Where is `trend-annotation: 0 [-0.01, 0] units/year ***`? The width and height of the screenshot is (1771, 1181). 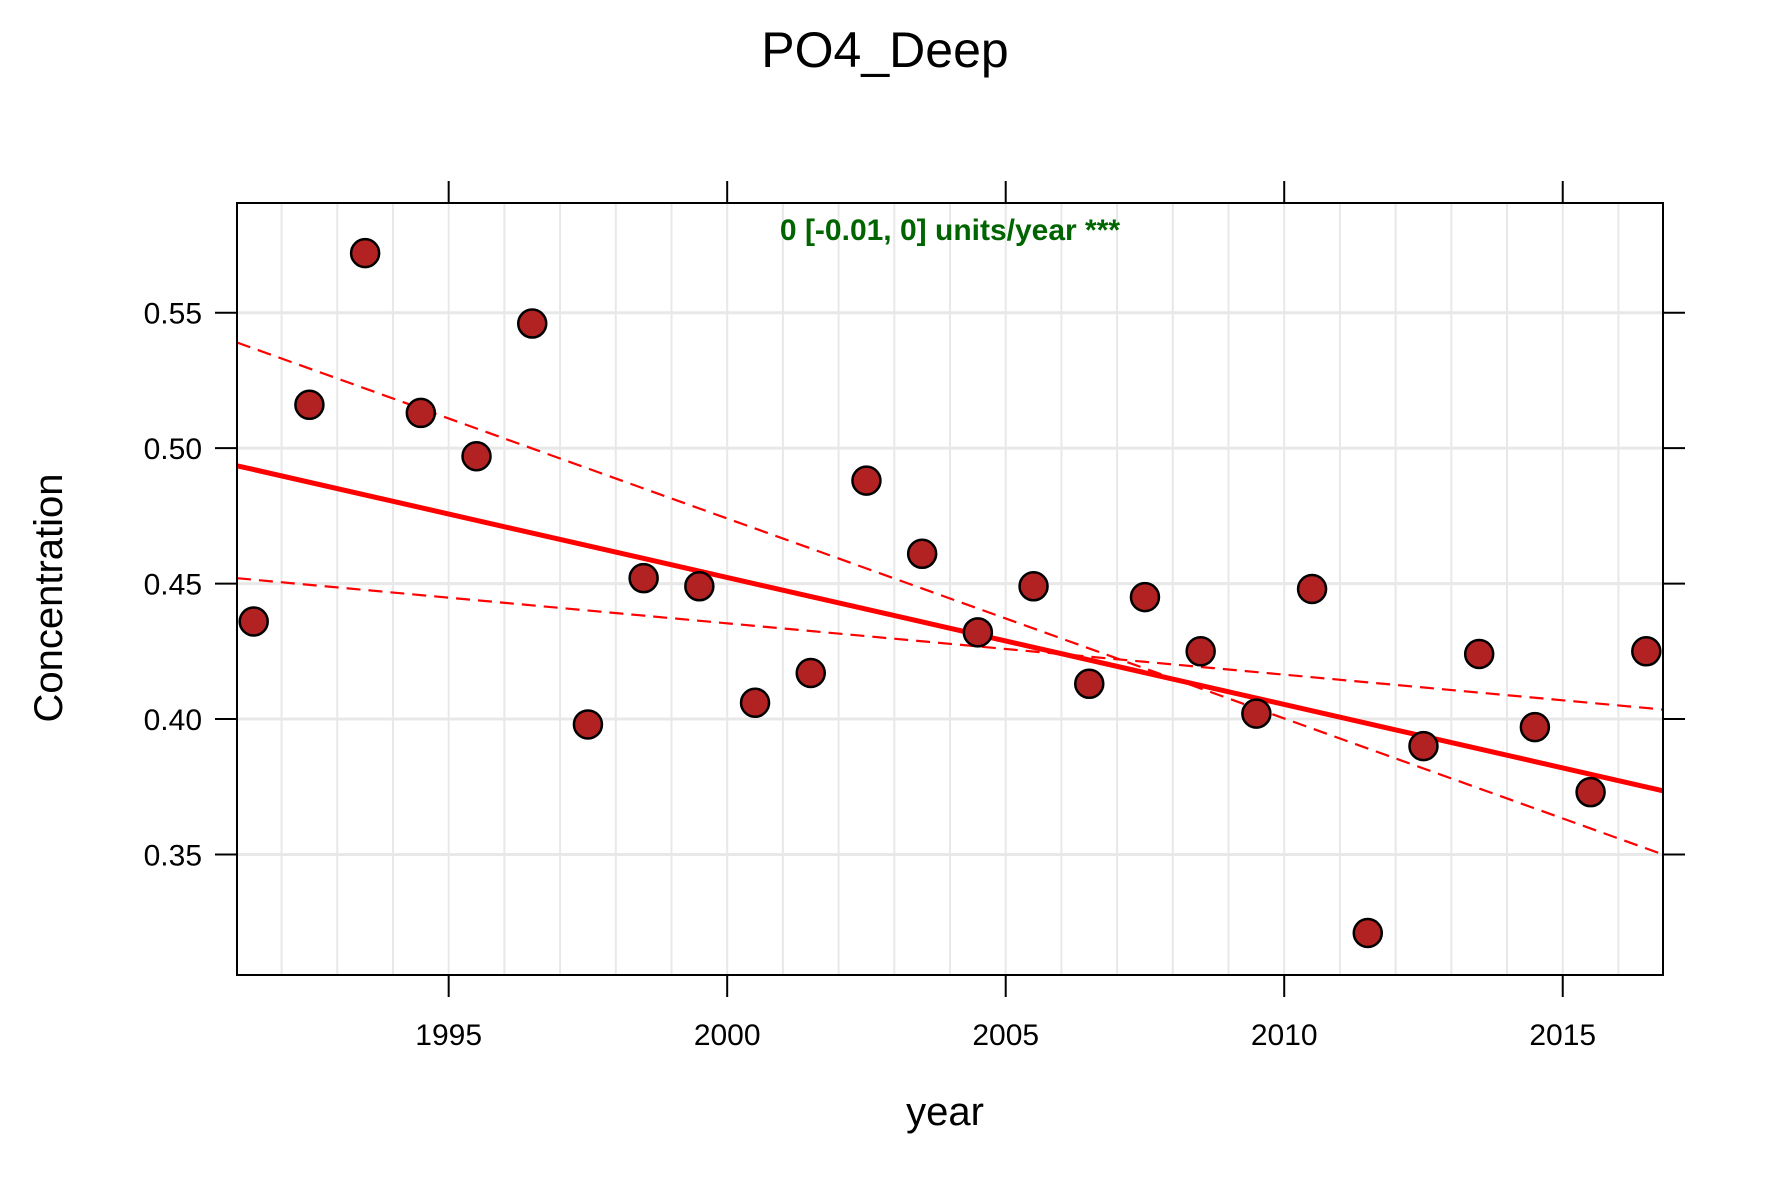
trend-annotation: 0 [-0.01, 0] units/year *** is located at coordinates (950, 230).